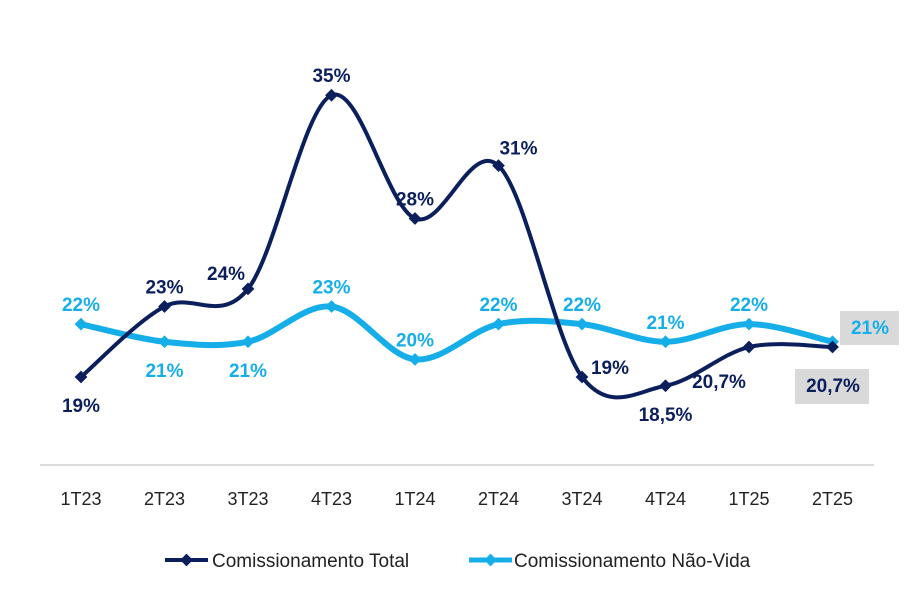 This screenshot has height=598, width=921. Describe the element at coordinates (518, 149) in the screenshot. I see `data-label: 31%` at that location.